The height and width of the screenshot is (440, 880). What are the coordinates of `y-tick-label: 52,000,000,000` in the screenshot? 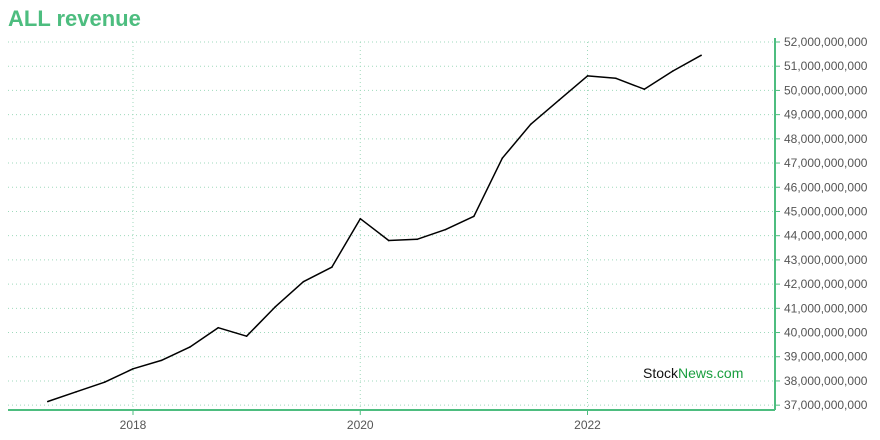 It's located at (826, 42).